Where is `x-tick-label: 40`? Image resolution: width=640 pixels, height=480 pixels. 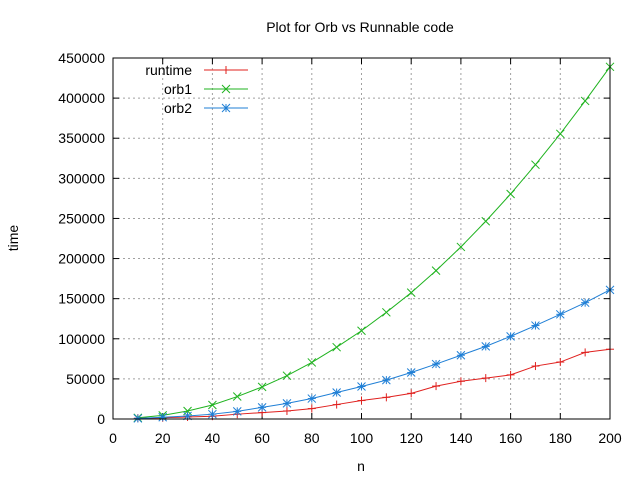 x-tick-label: 40 is located at coordinates (213, 438).